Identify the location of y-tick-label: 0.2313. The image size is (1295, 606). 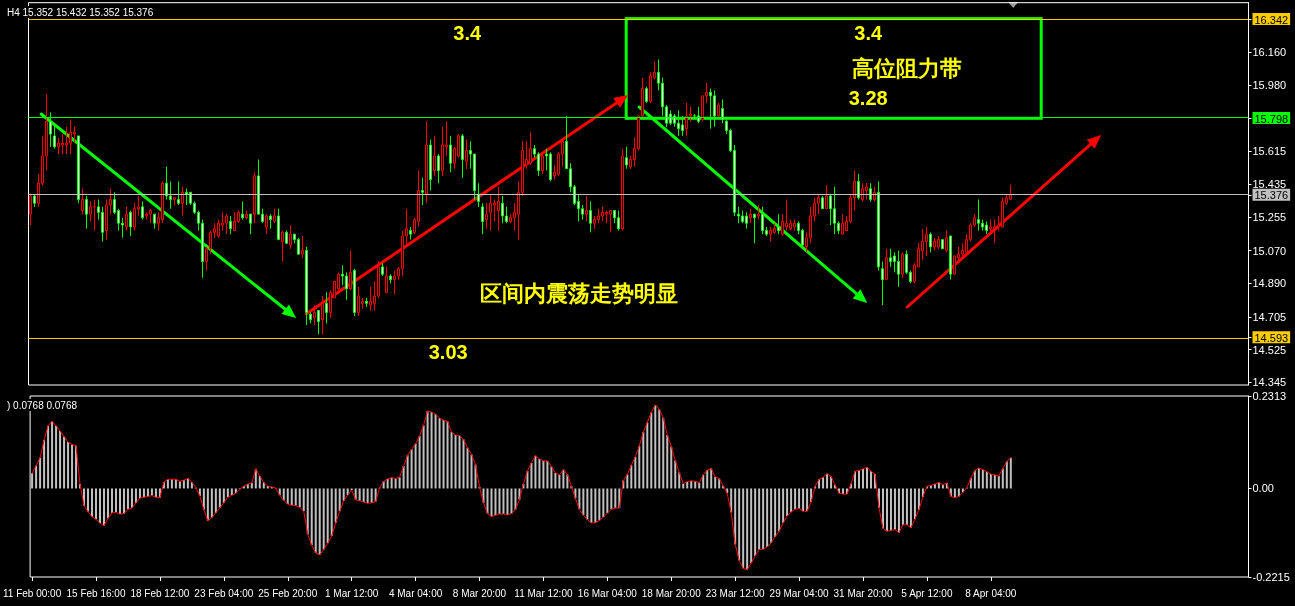
(1269, 396).